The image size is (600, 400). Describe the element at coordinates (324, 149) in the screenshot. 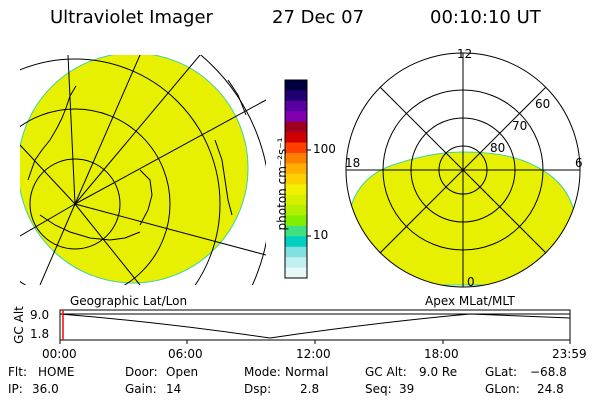

I see `colorbar-label-100: 100` at that location.